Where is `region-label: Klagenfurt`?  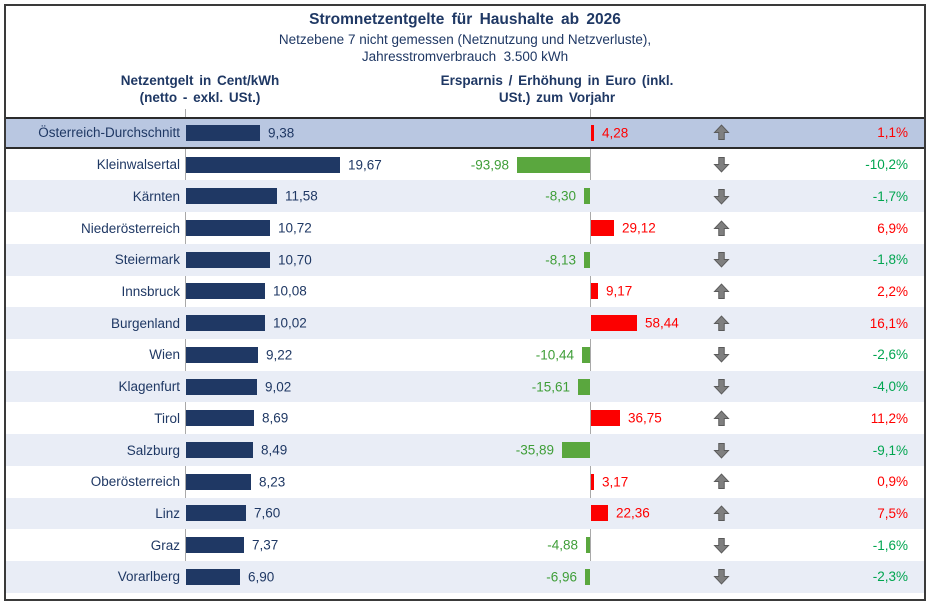 region-label: Klagenfurt is located at coordinates (149, 387).